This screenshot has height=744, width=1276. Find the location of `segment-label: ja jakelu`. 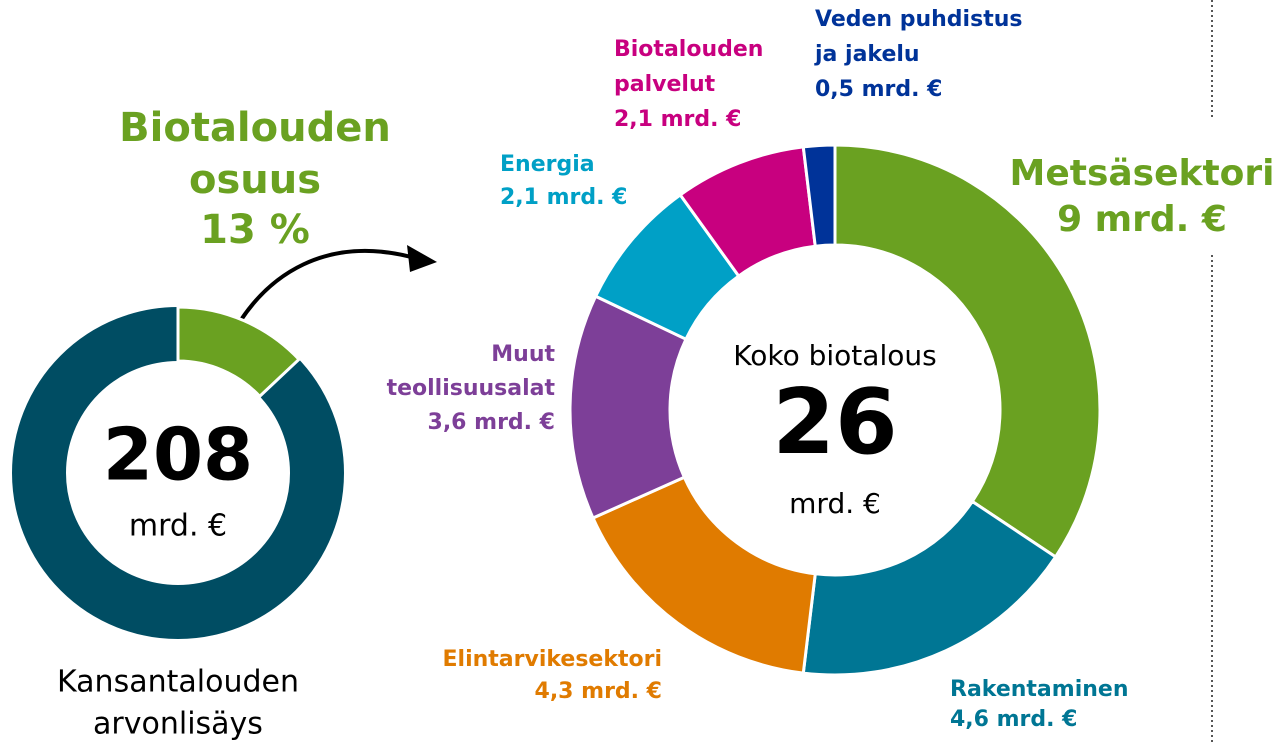

segment-label: ja jakelu is located at coordinates (867, 54).